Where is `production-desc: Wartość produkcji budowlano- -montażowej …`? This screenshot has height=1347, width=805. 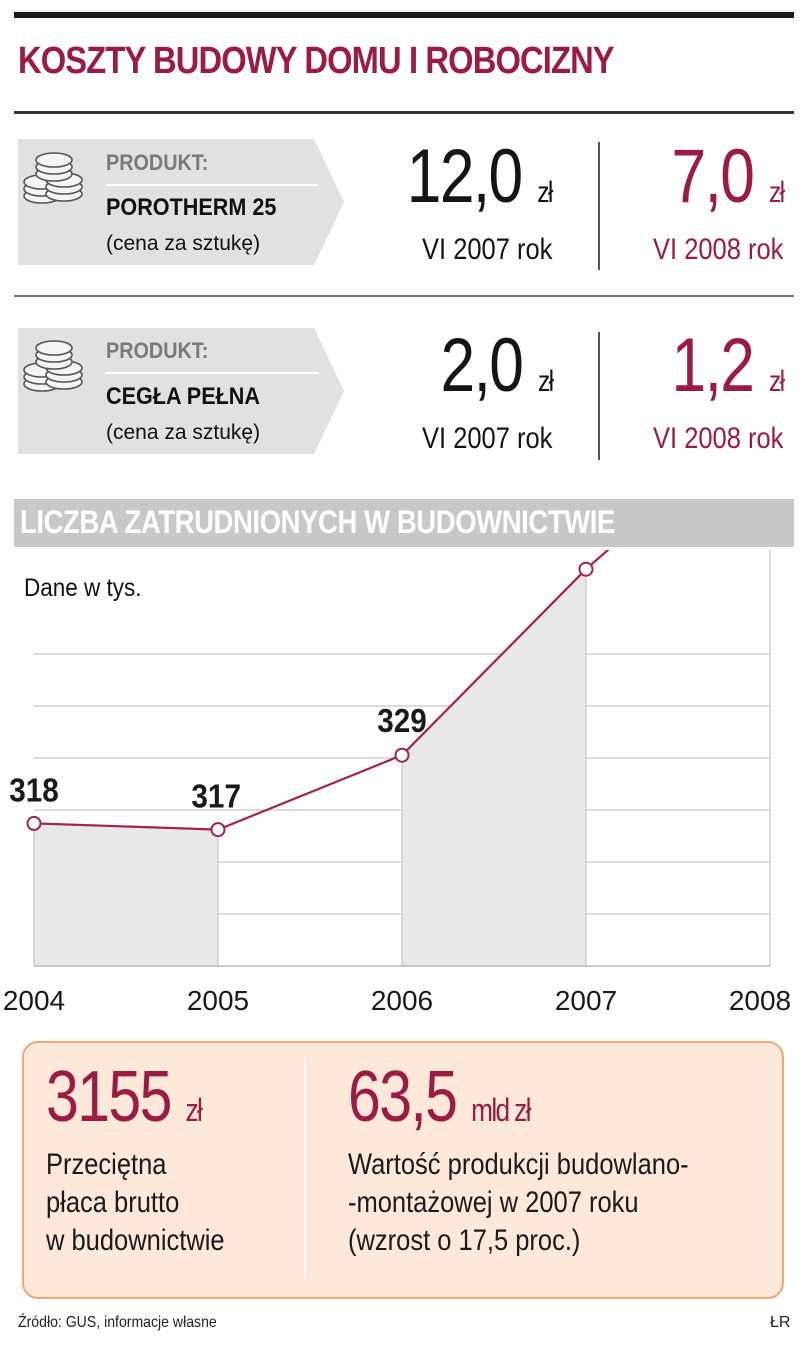 production-desc: Wartość produkcji budowlano- -montażowej … is located at coordinates (518, 1202).